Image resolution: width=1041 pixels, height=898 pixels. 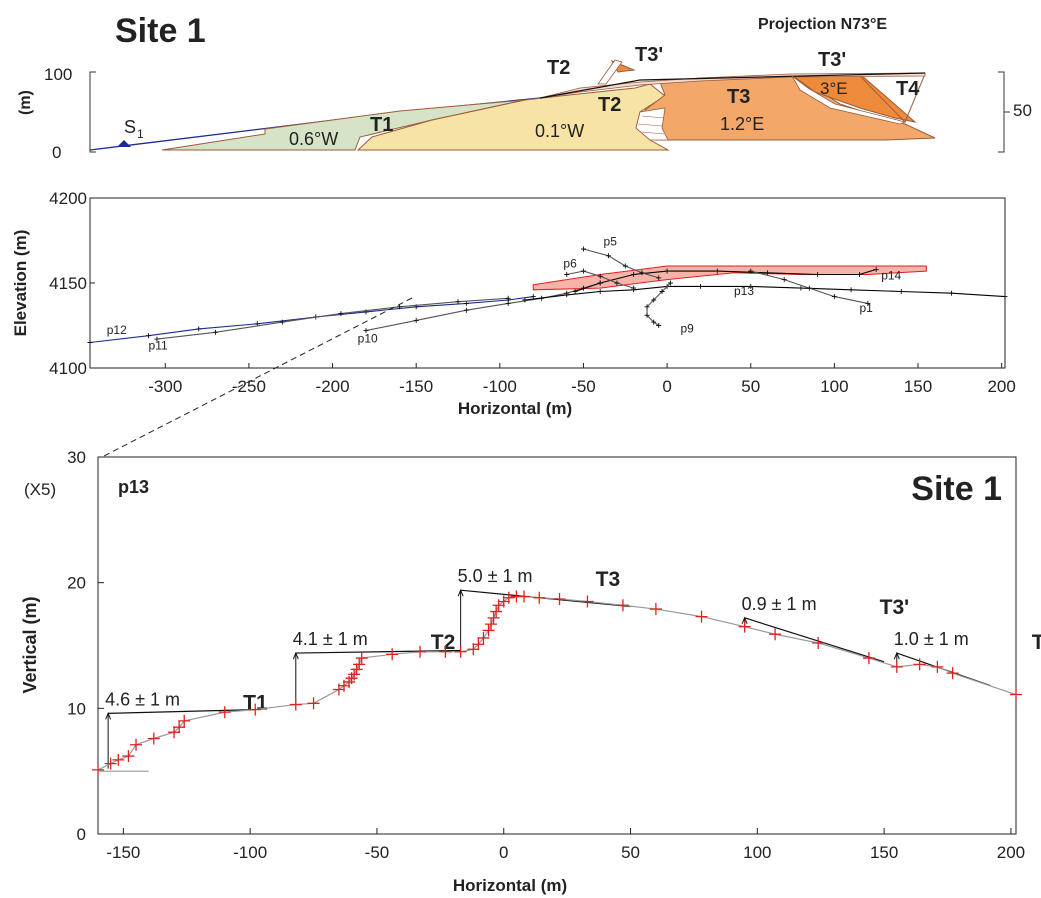 I want to click on profile-label-p12: p12, so click(x=117, y=330).